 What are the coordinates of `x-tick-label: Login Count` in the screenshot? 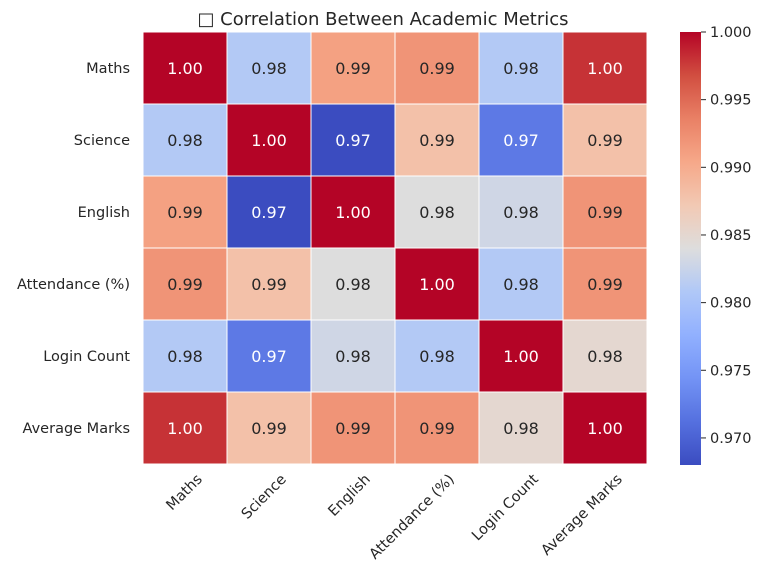 It's located at (505, 507).